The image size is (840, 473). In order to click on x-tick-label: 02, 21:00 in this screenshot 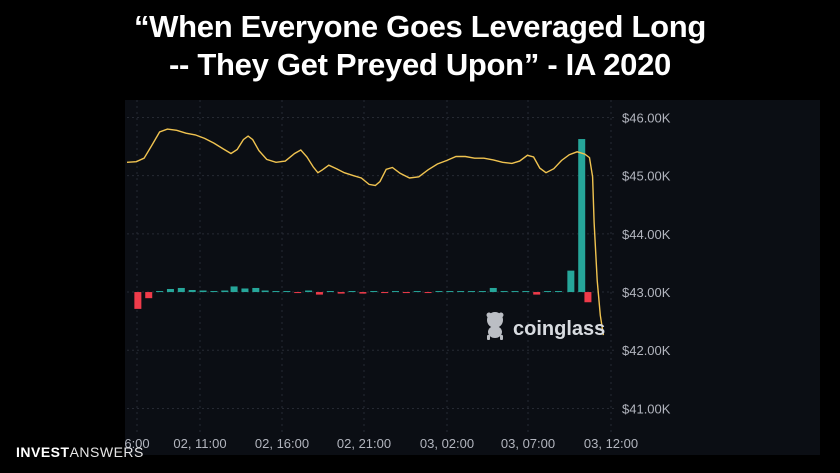, I will do `click(364, 443)`.